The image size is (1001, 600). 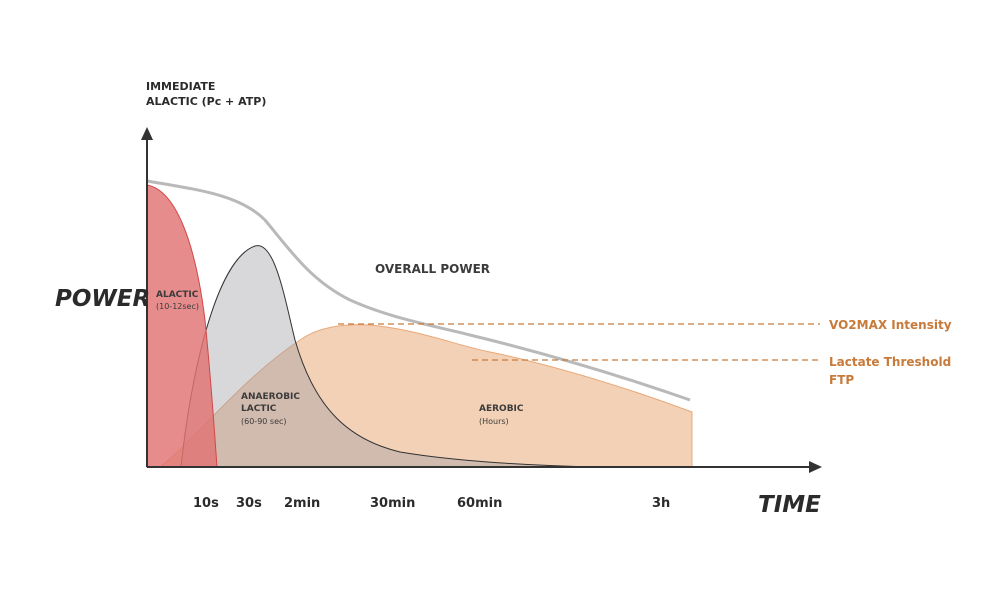 What do you see at coordinates (264, 421) in the screenshot?
I see `anaerobic-sublabel: (60-90 sec)` at bounding box center [264, 421].